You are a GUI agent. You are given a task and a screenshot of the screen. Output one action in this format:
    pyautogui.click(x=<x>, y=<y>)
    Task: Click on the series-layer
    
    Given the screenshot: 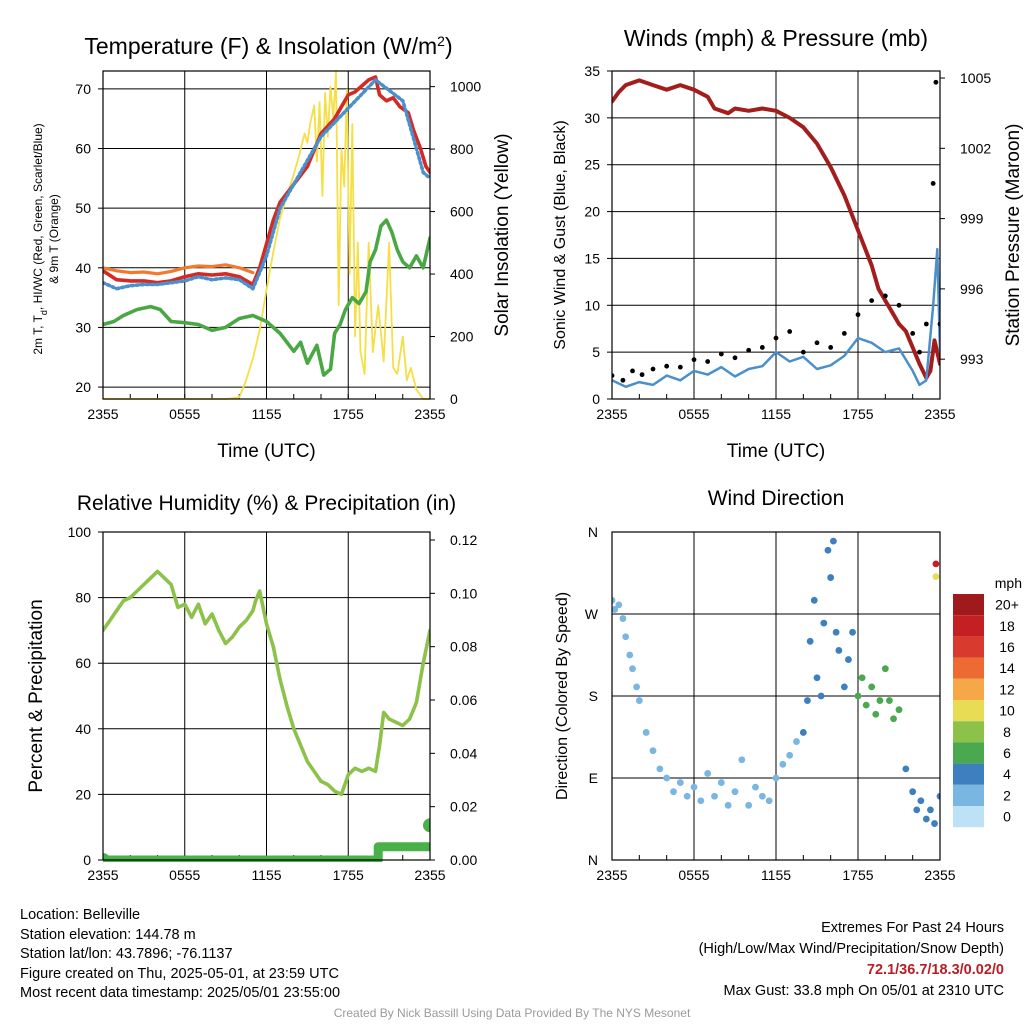 What is the action you would take?
    pyautogui.click(x=776, y=682)
    